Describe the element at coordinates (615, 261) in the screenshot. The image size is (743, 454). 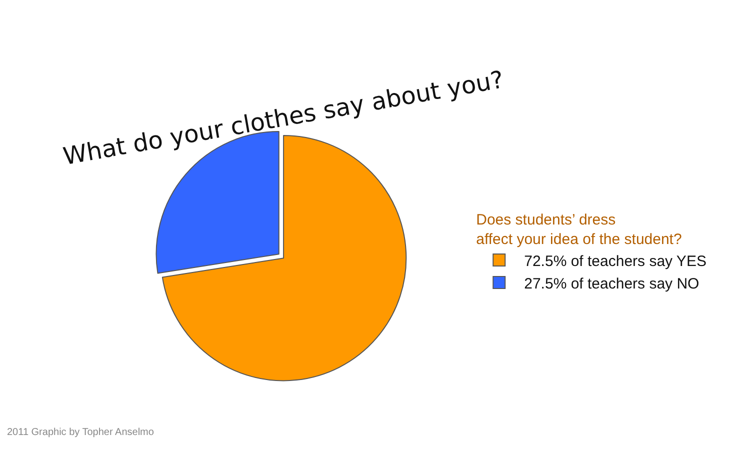
I see `legend-label: 72.5% of teachers say YES` at that location.